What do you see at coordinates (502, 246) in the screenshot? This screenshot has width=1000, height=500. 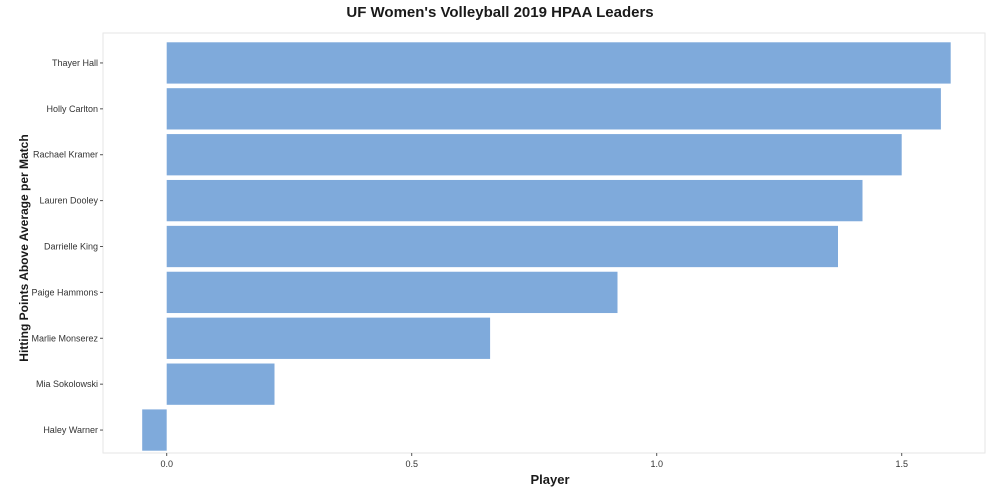 I see `bar-darrielle-king` at bounding box center [502, 246].